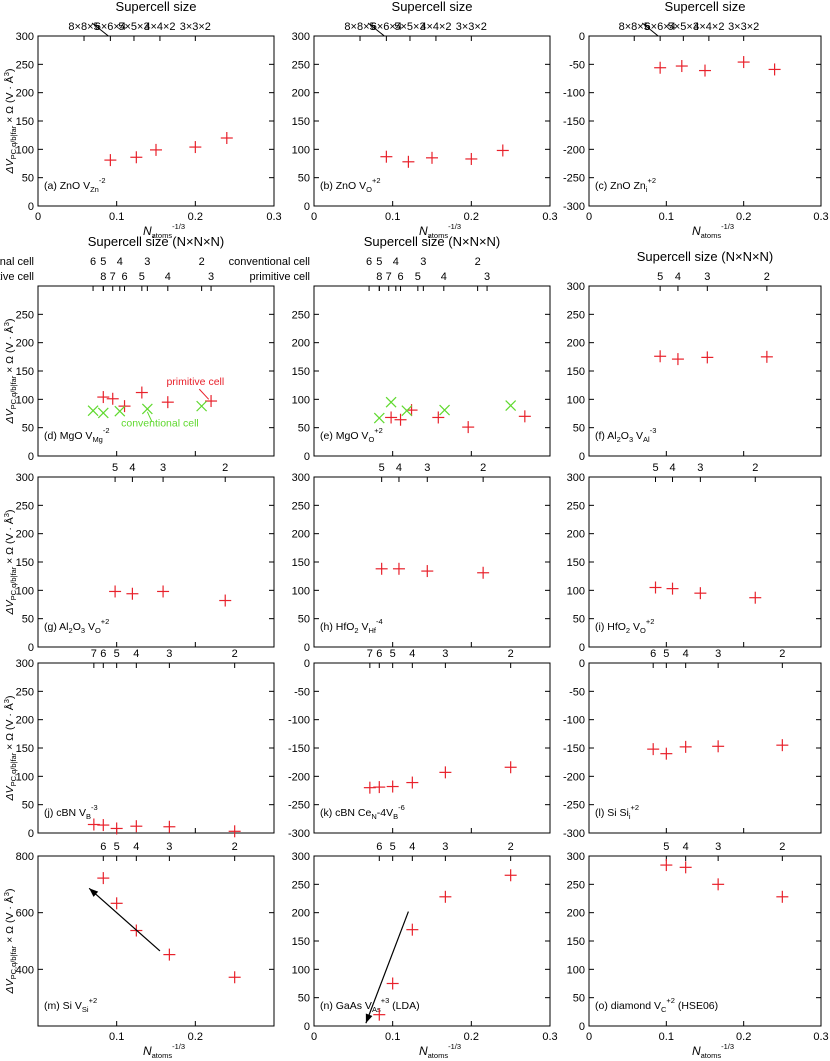 Image resolution: width=830 pixels, height=1061 pixels. I want to click on panel-label: (e) MgO VO+2, so click(351, 435).